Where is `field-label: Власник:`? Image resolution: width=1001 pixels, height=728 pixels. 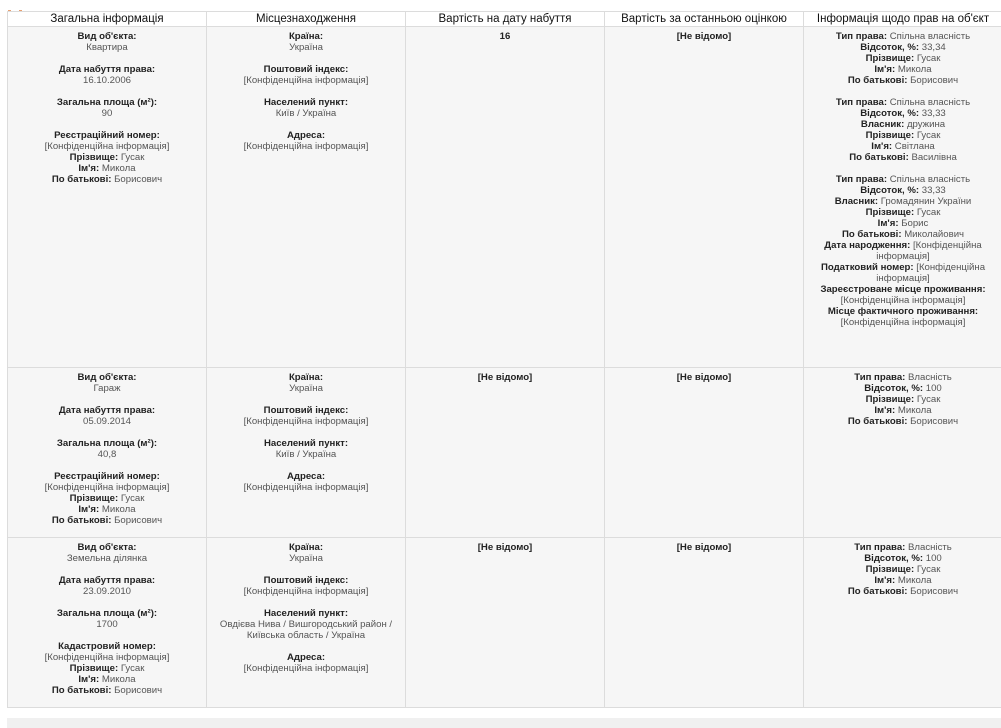
field-label: Власник: is located at coordinates (882, 124).